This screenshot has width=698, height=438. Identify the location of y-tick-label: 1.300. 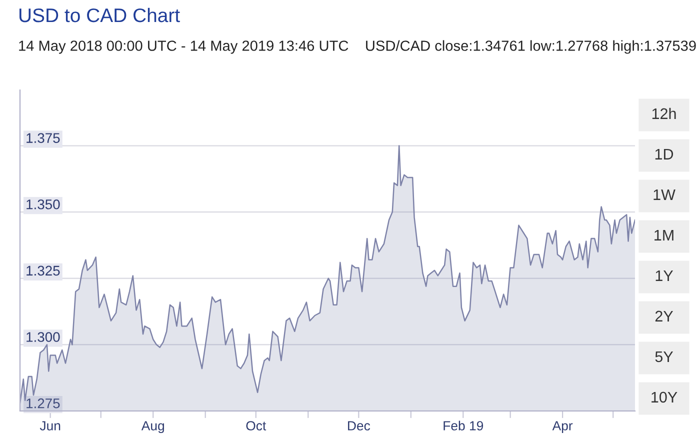
(43, 337).